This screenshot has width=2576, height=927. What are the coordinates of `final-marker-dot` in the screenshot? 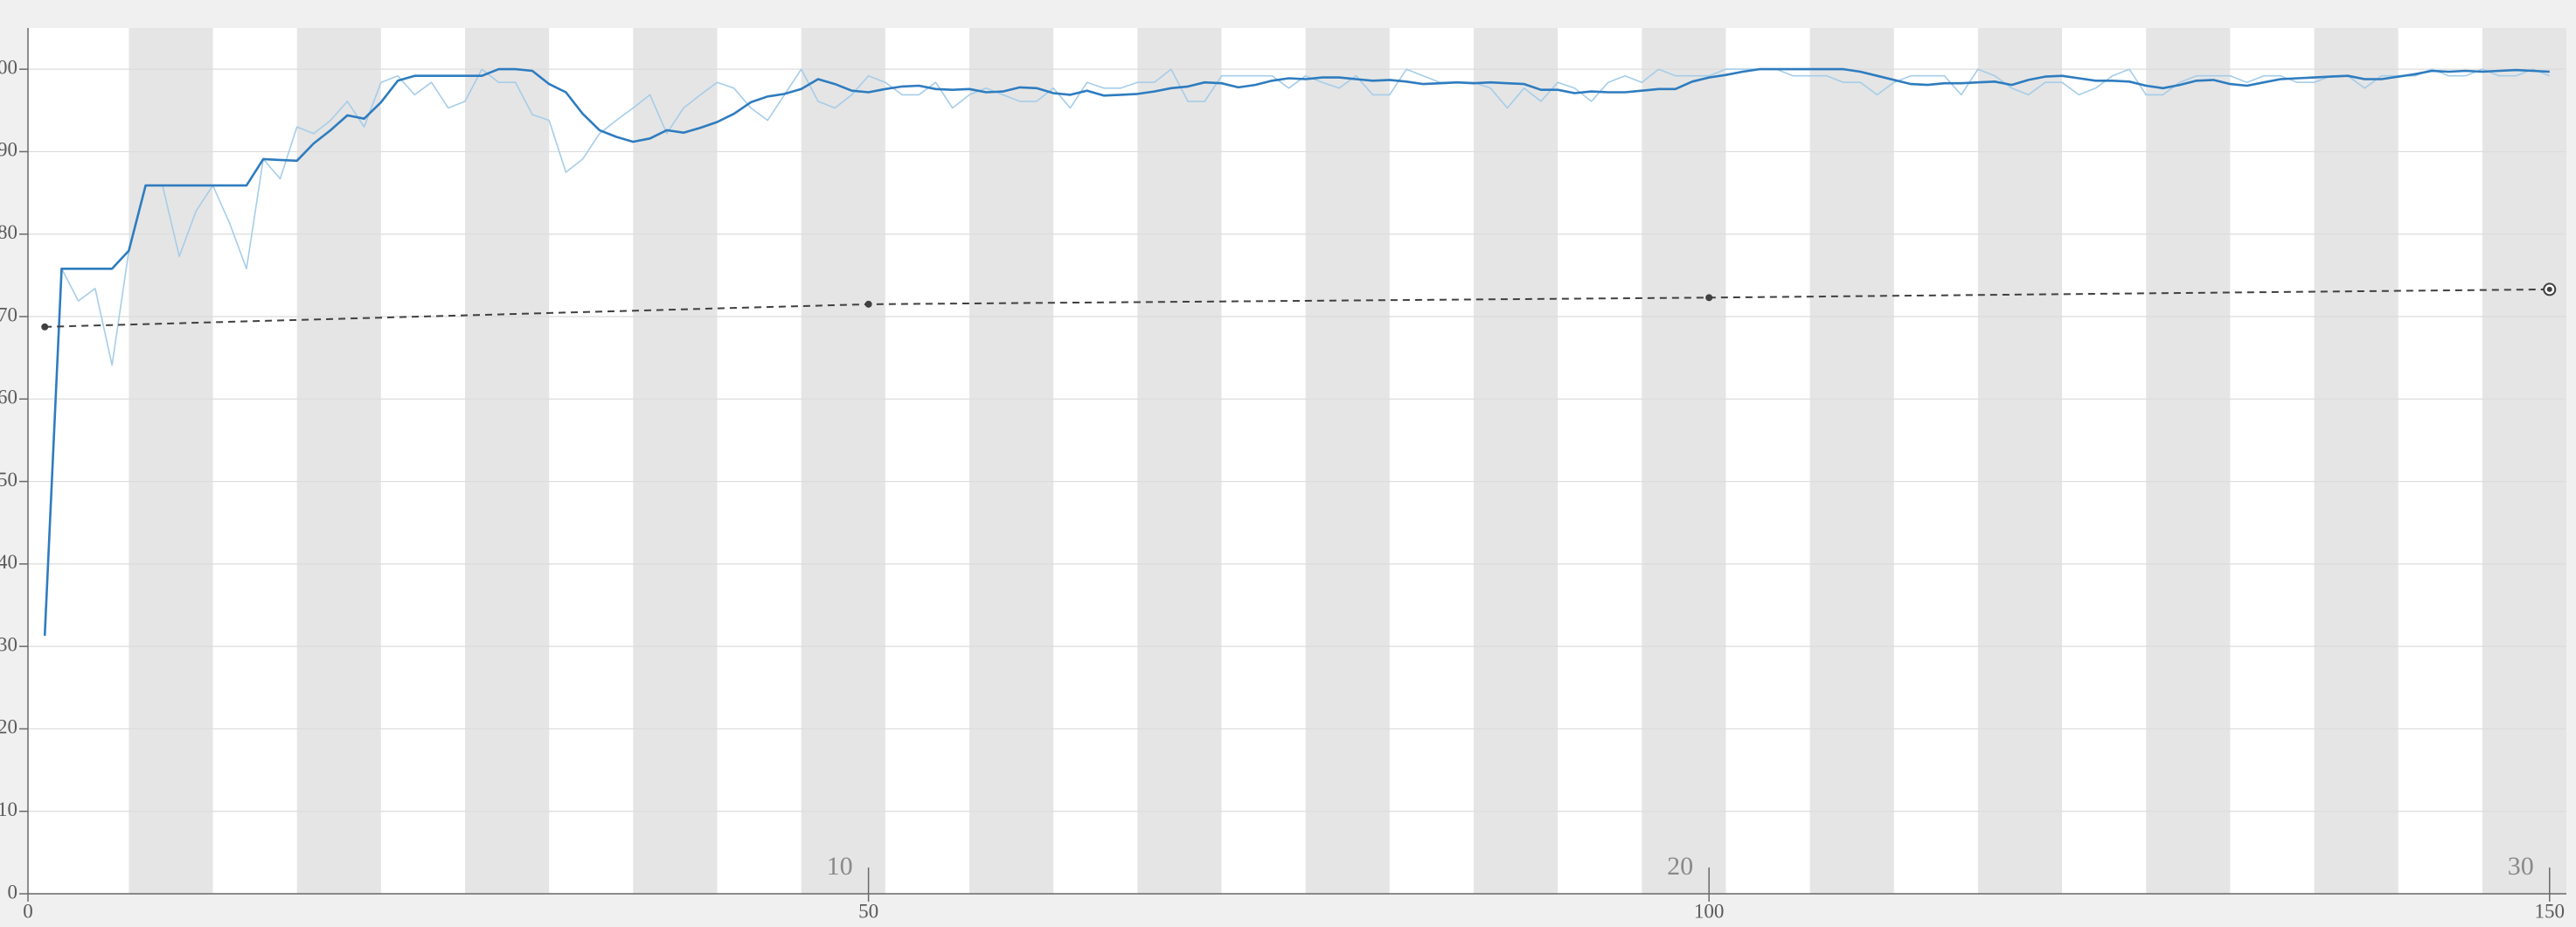 It's located at (2549, 289).